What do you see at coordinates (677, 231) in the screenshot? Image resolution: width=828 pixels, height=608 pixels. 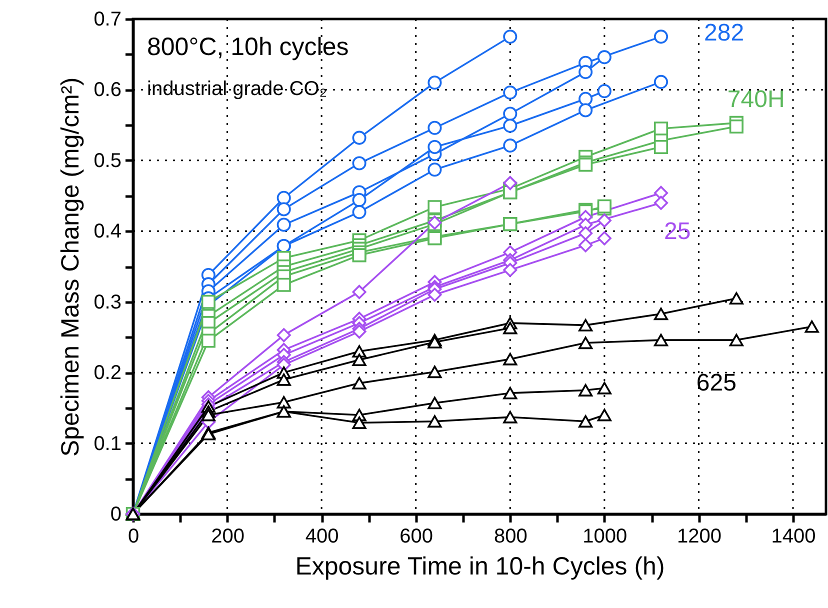 I see `series-label: 25` at bounding box center [677, 231].